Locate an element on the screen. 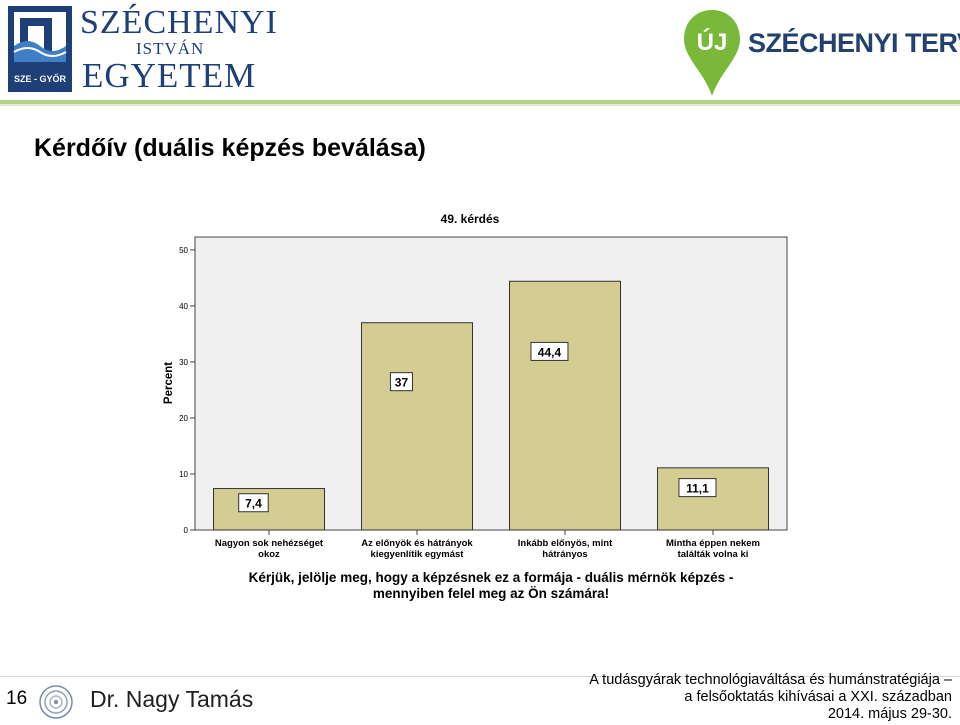 This screenshot has width=960, height=725. x-tick-label: találták volna ki is located at coordinates (713, 554).